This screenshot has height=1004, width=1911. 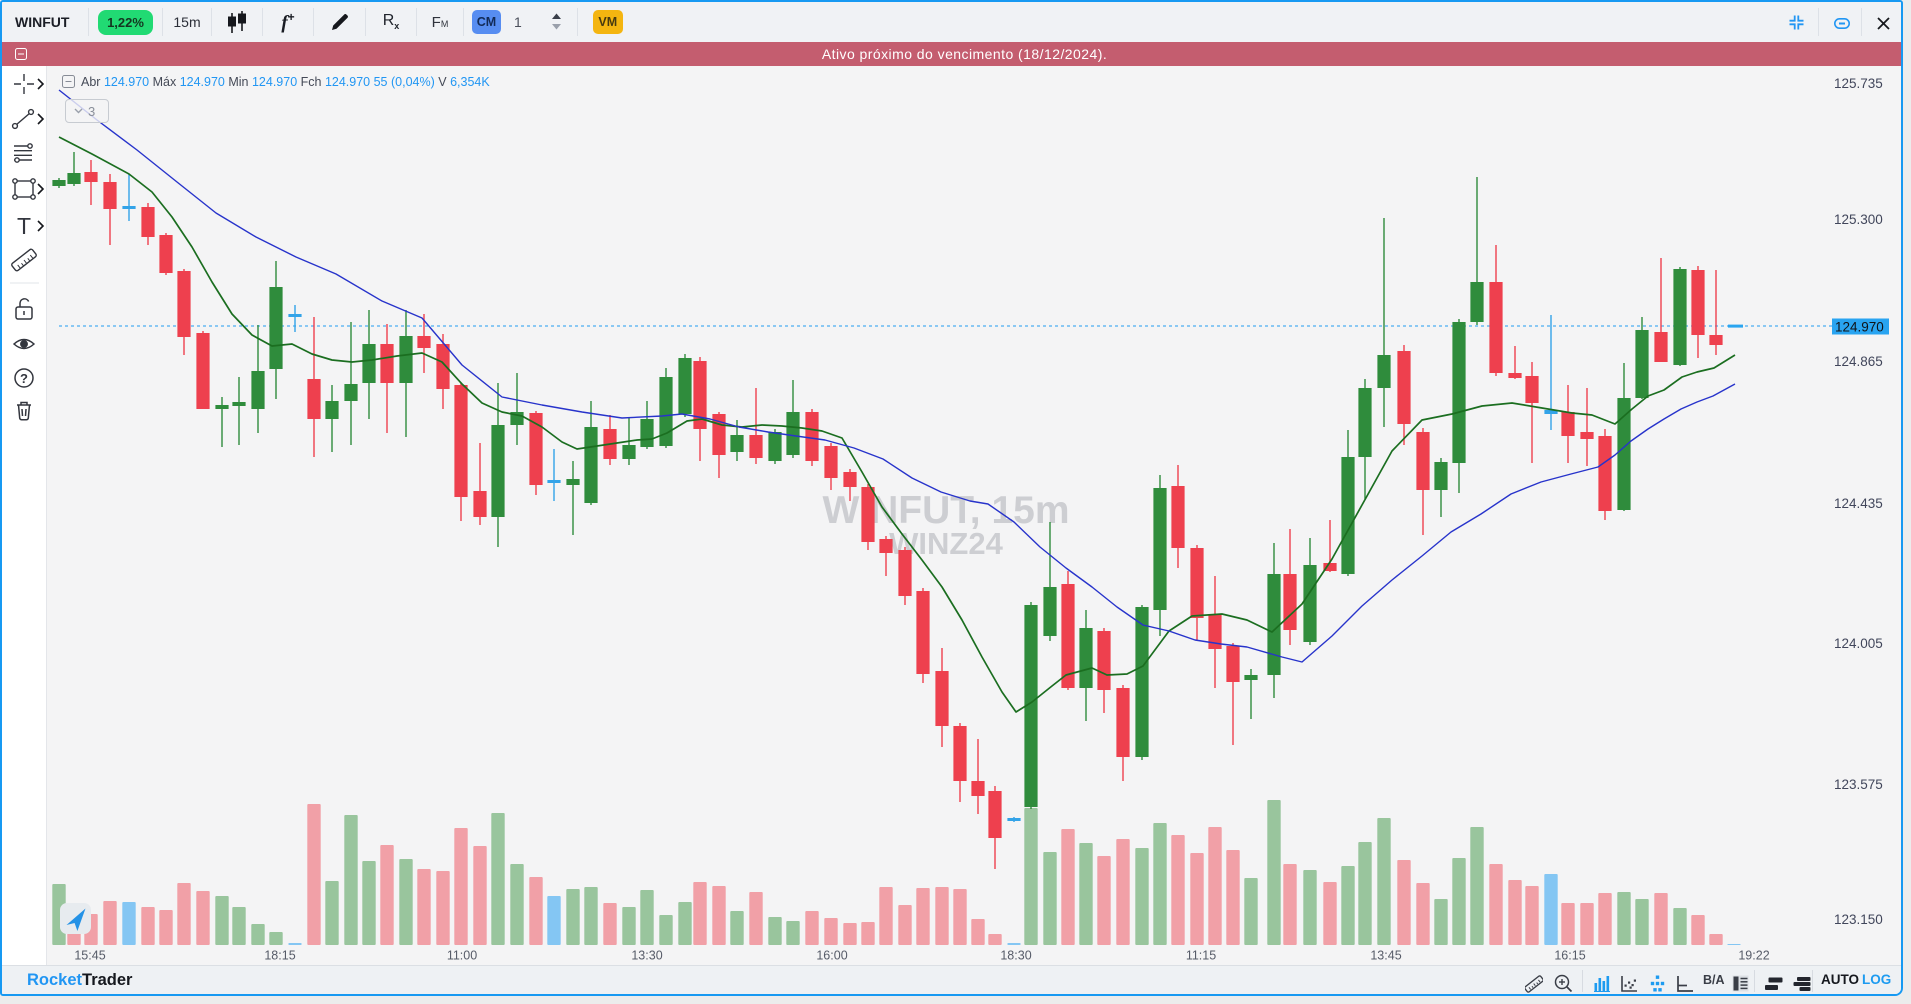 What do you see at coordinates (1569, 956) in the screenshot?
I see `svg-text: 16:15` at bounding box center [1569, 956].